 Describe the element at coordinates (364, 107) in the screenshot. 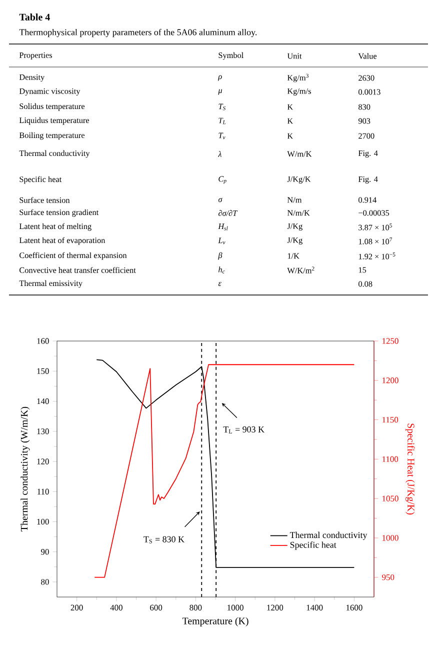

I see `text: 830` at that location.